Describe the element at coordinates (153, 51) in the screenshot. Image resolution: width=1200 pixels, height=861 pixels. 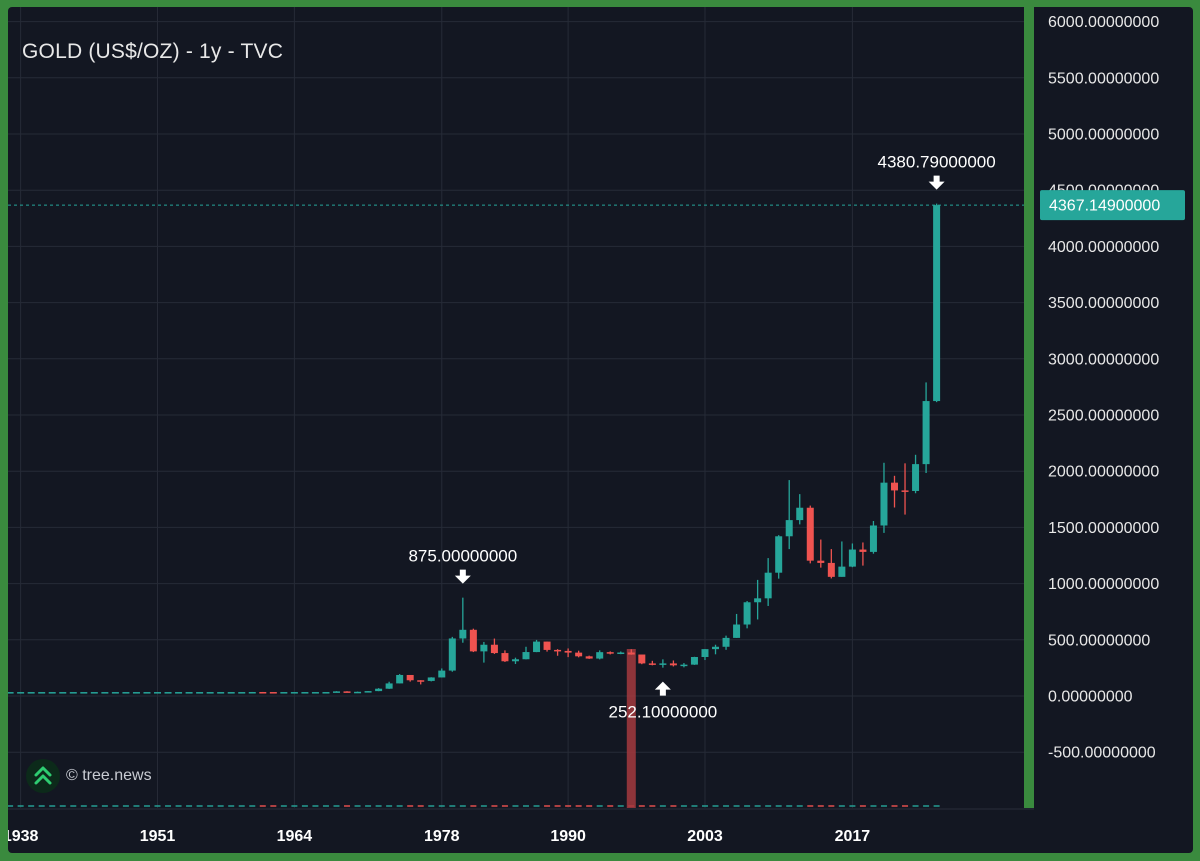
I see `chart-title: GOLD (US$/OZ) - 1y - TVC` at that location.